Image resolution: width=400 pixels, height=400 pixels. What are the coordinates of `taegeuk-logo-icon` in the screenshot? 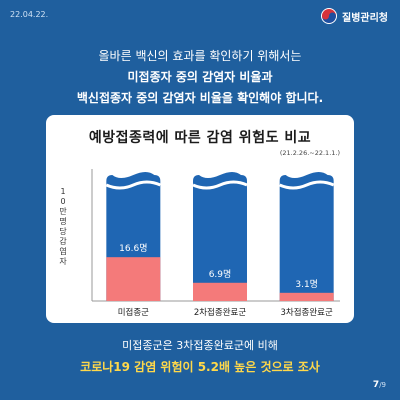 It's located at (329, 16).